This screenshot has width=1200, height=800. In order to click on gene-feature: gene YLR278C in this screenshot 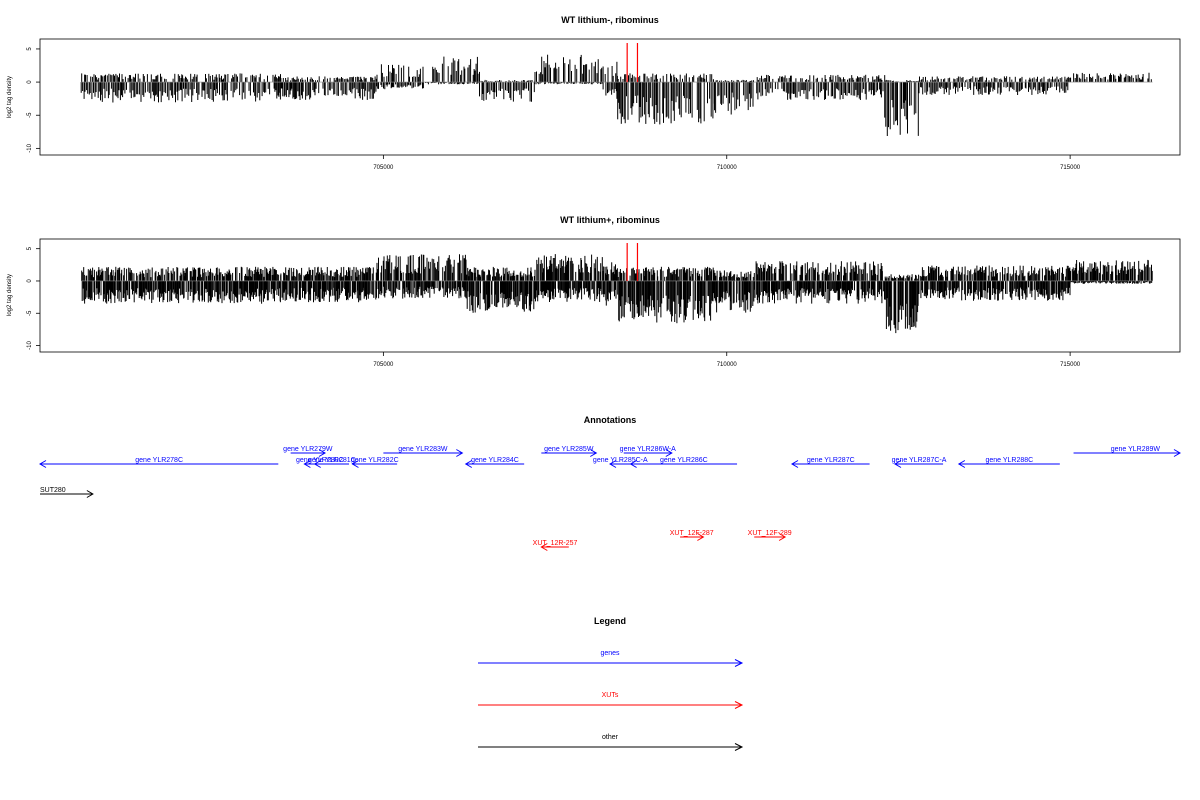, I will do `click(159, 462)`.